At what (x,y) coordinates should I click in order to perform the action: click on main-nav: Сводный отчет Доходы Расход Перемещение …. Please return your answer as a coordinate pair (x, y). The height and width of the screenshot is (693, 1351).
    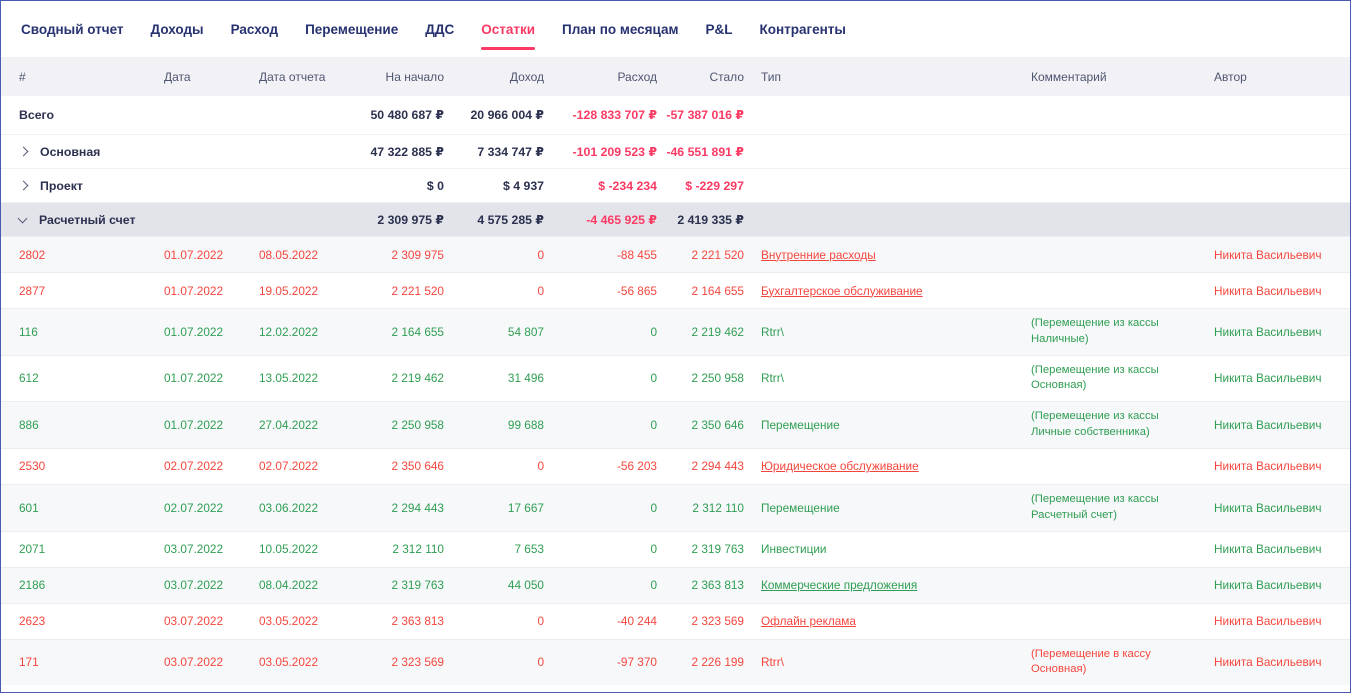
    Looking at the image, I should click on (675, 29).